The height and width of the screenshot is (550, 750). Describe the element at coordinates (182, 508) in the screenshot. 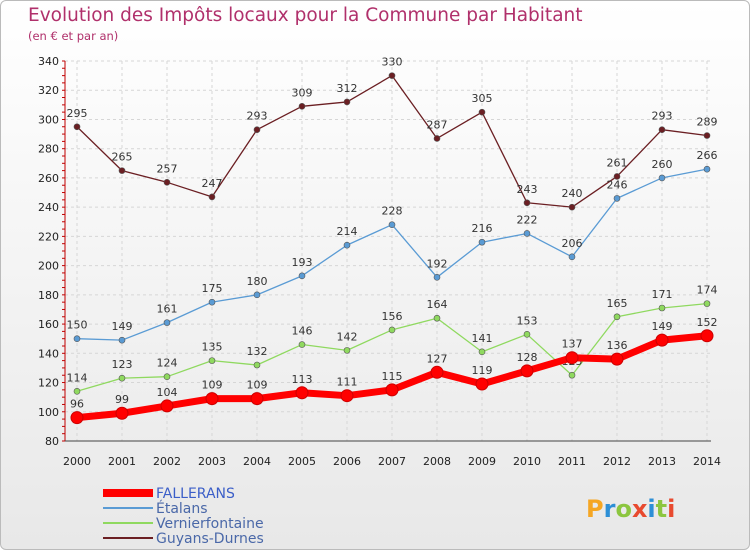

I see `legend-label: Étalans` at that location.